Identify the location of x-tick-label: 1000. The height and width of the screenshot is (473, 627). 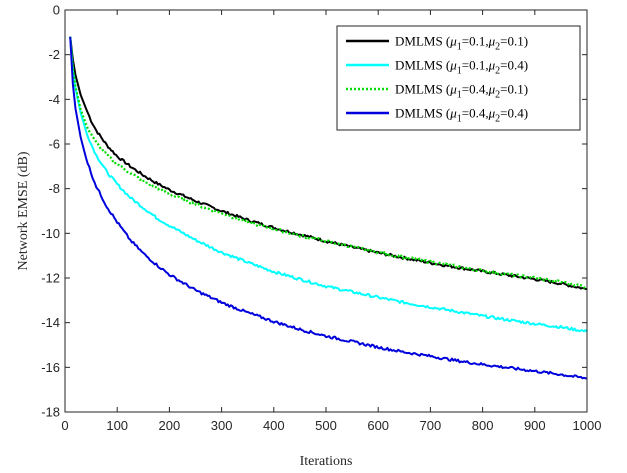
(587, 425).